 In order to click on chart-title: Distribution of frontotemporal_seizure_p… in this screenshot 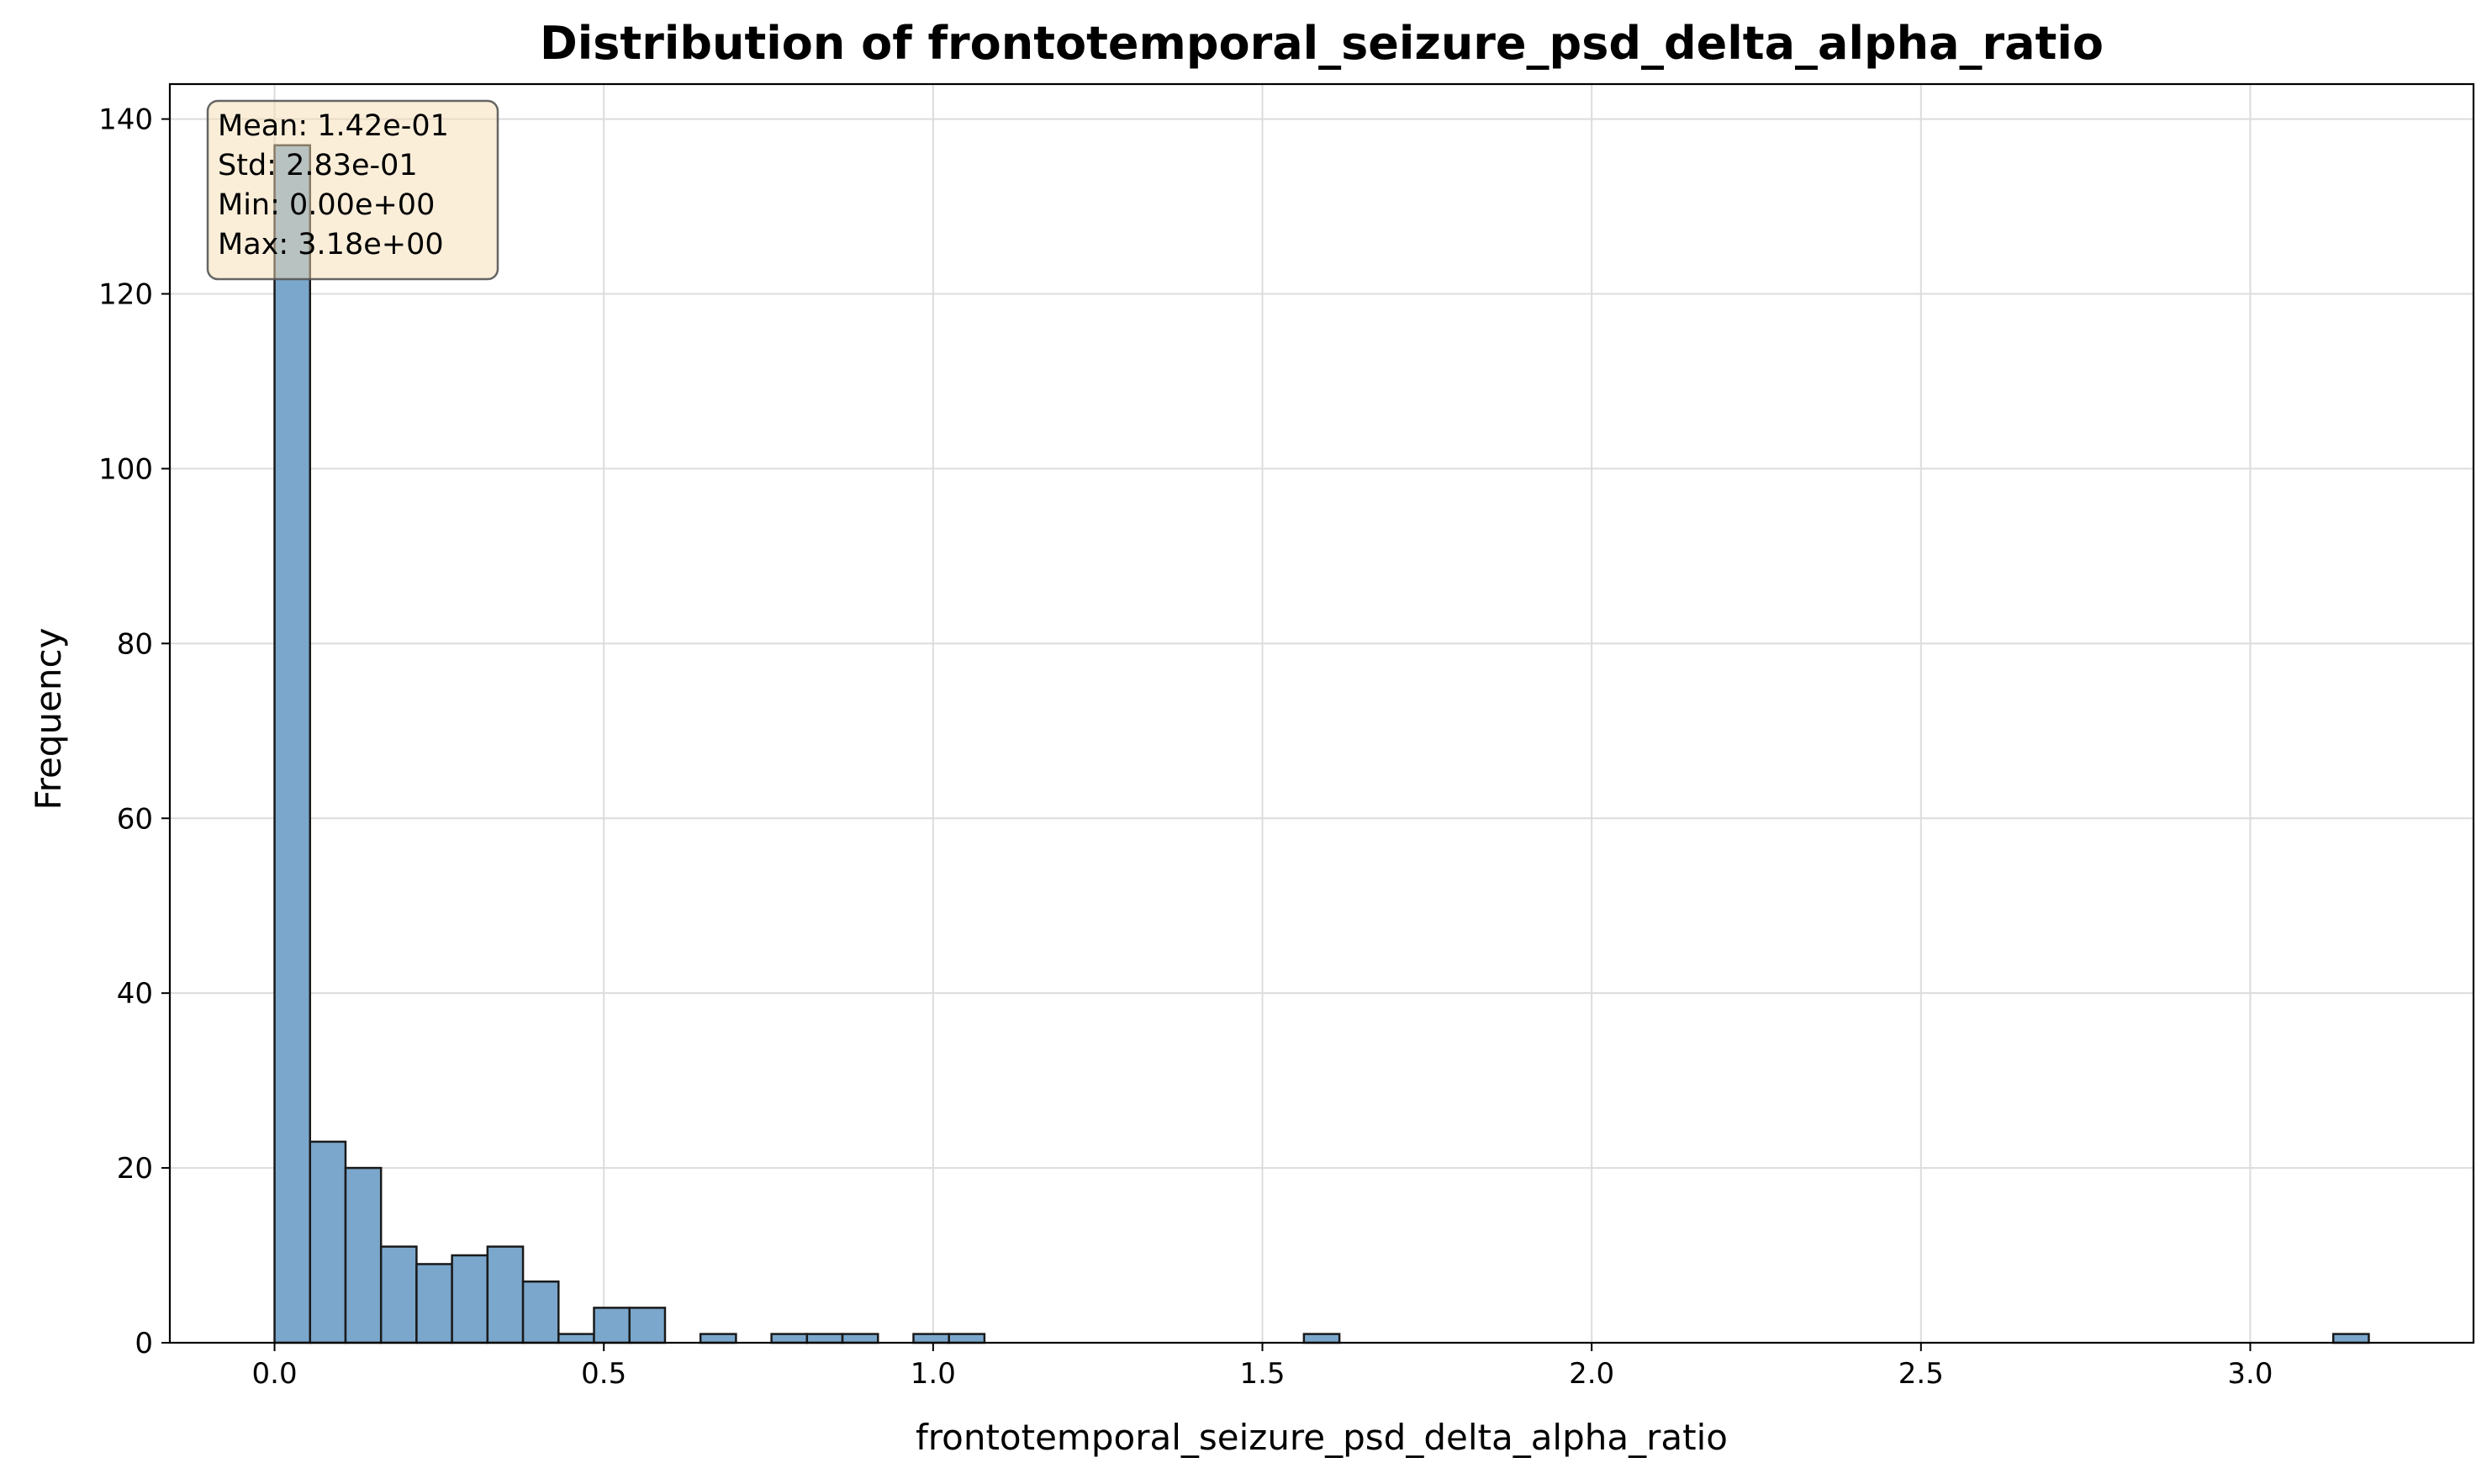, I will do `click(1322, 43)`.